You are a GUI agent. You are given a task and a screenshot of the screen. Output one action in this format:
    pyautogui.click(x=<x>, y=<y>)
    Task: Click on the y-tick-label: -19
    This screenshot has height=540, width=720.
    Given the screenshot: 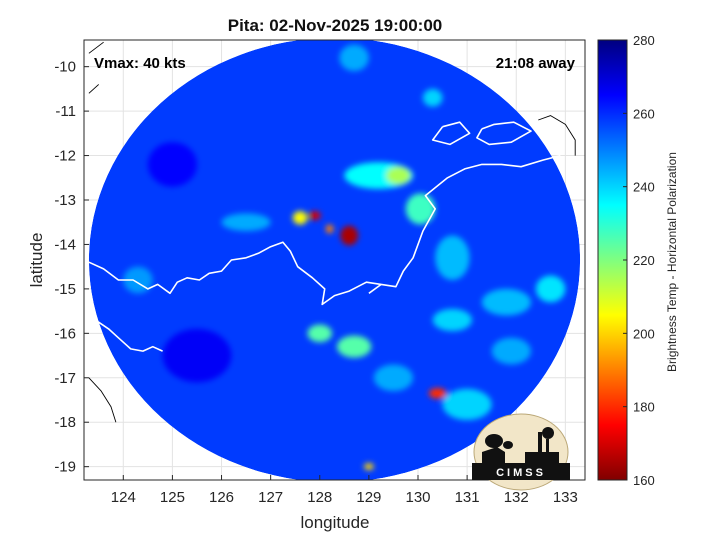 What is the action you would take?
    pyautogui.click(x=65, y=467)
    